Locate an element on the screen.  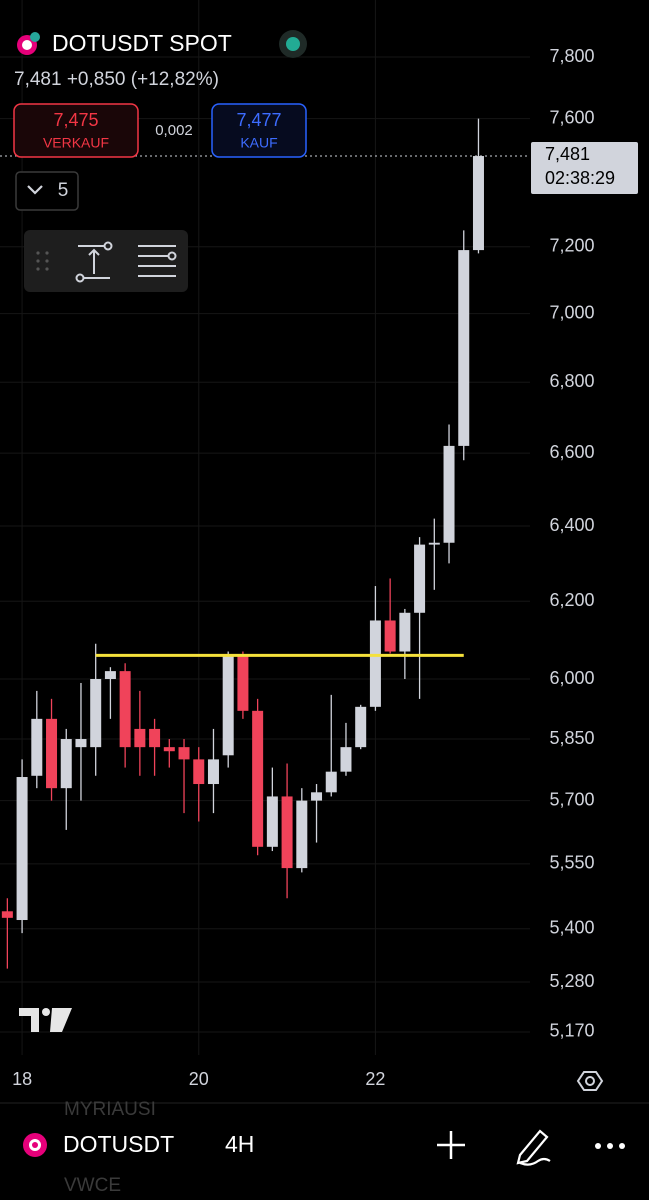
y-tick-label: 5,280 is located at coordinates (571, 981).